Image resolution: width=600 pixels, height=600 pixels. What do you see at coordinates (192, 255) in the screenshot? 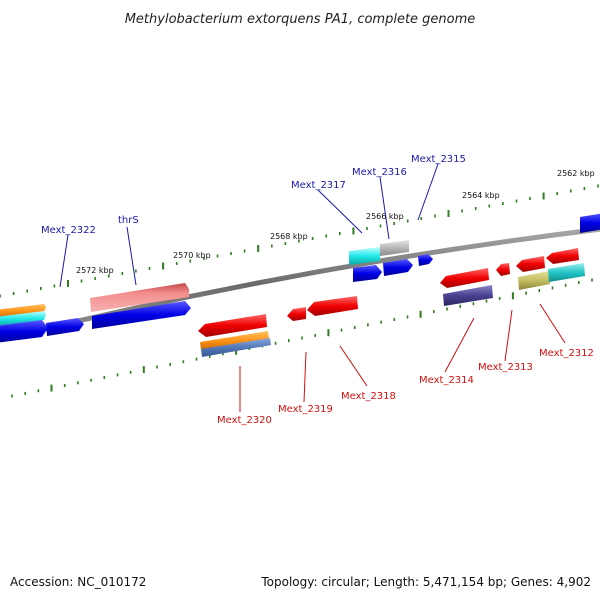
I see `tick-label: 2570 kbp` at bounding box center [192, 255].